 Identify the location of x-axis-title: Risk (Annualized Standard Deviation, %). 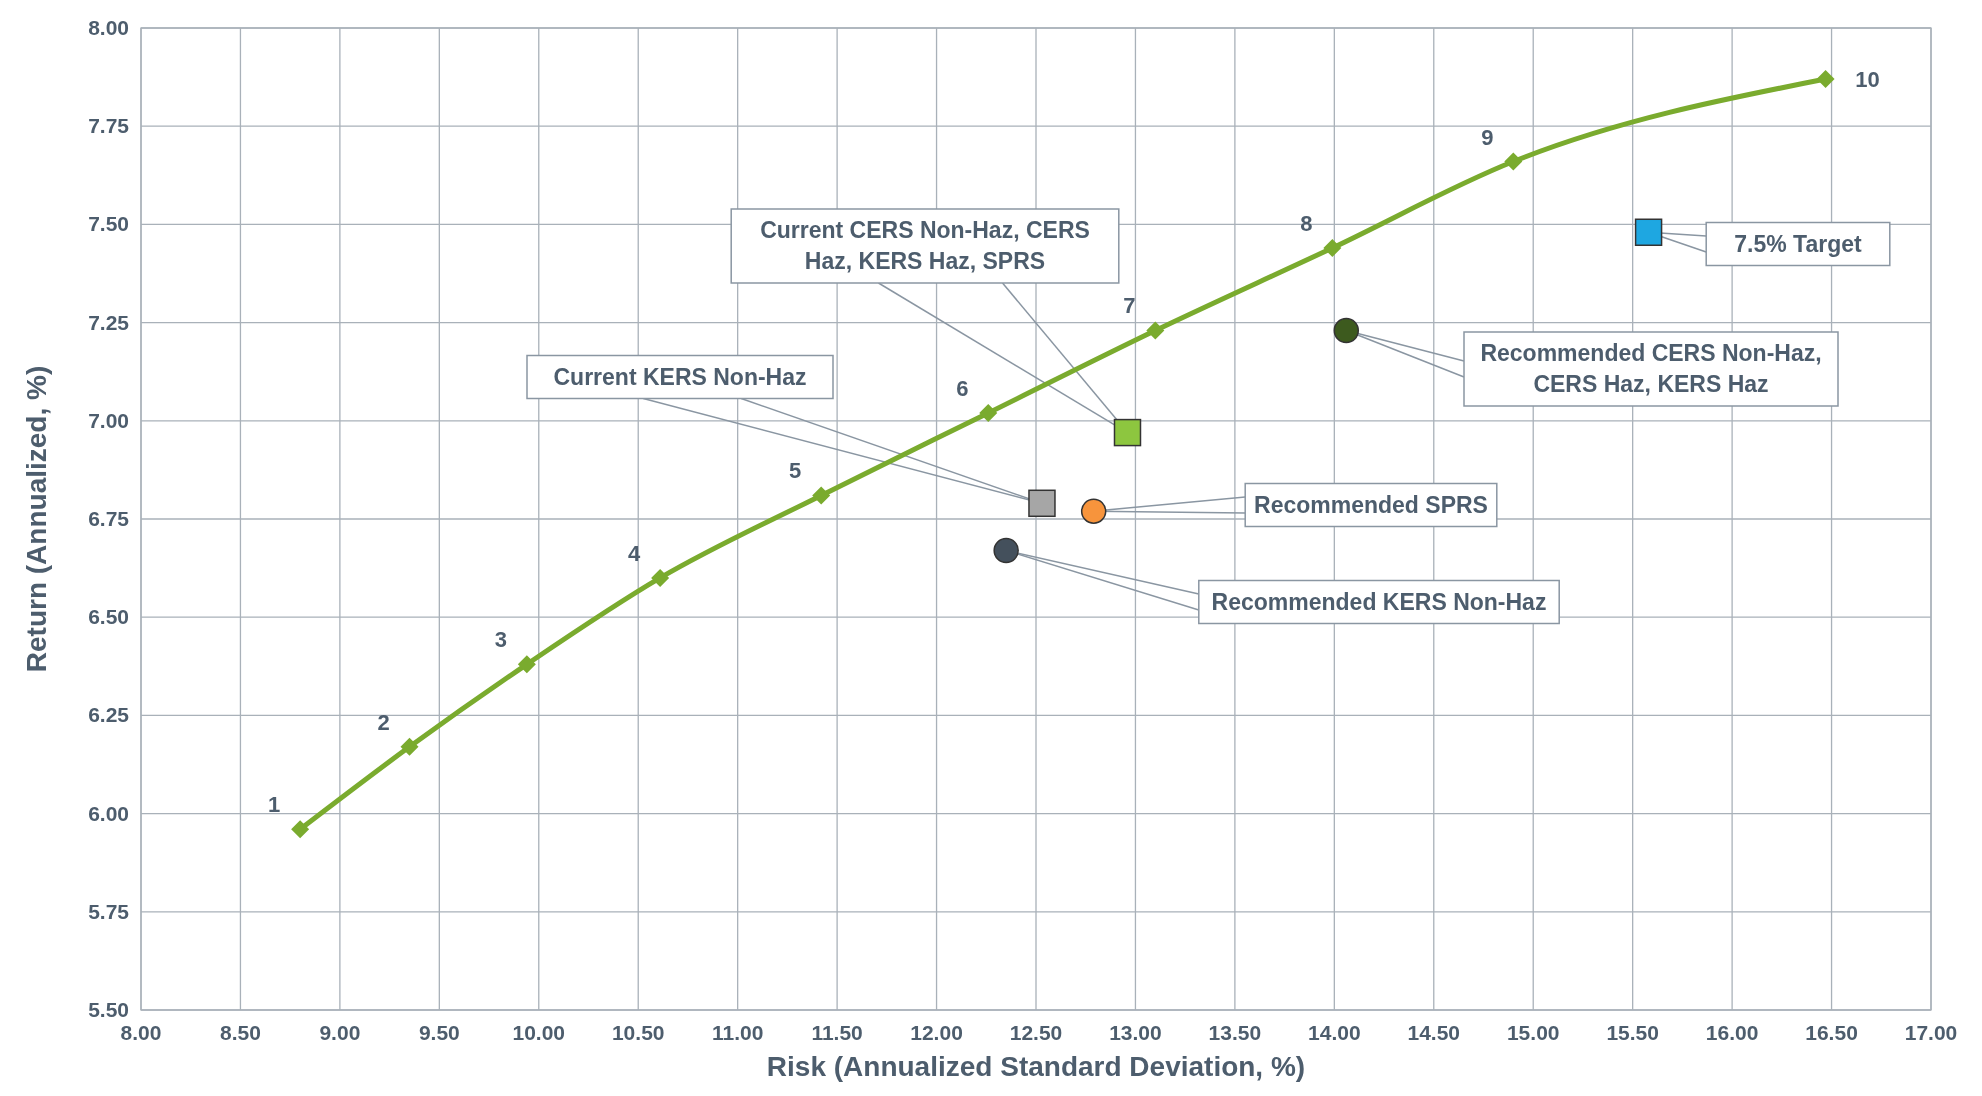
(1036, 1066).